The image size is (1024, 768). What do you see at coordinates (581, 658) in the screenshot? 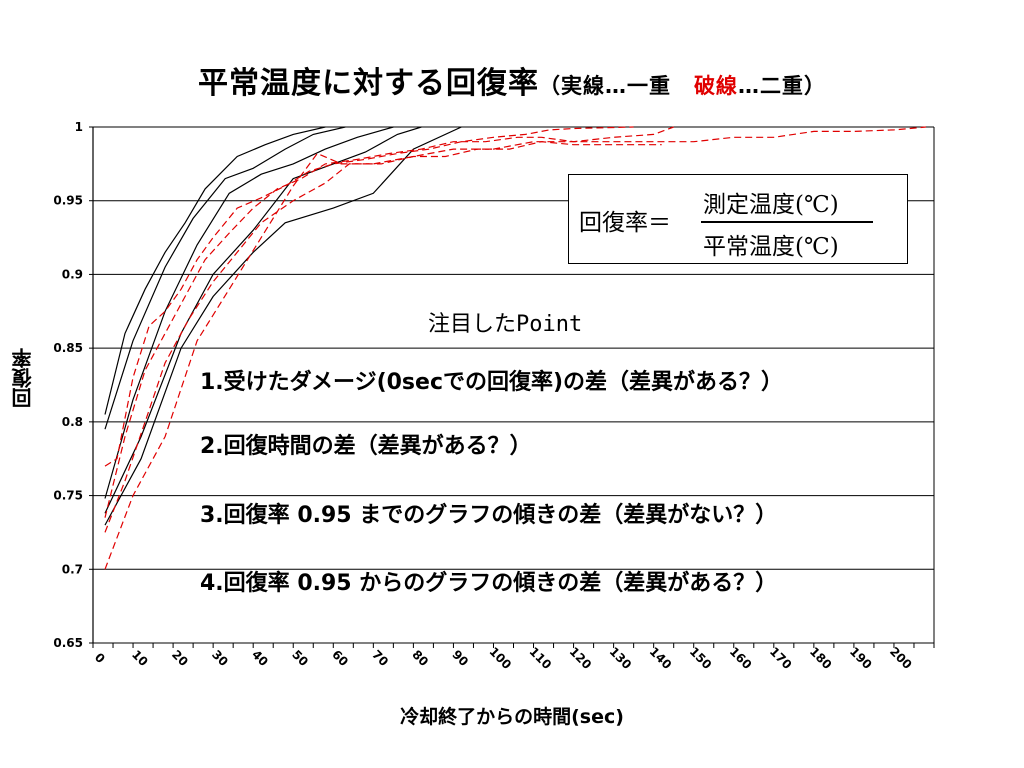
I see `x-tick-label: 120` at bounding box center [581, 658].